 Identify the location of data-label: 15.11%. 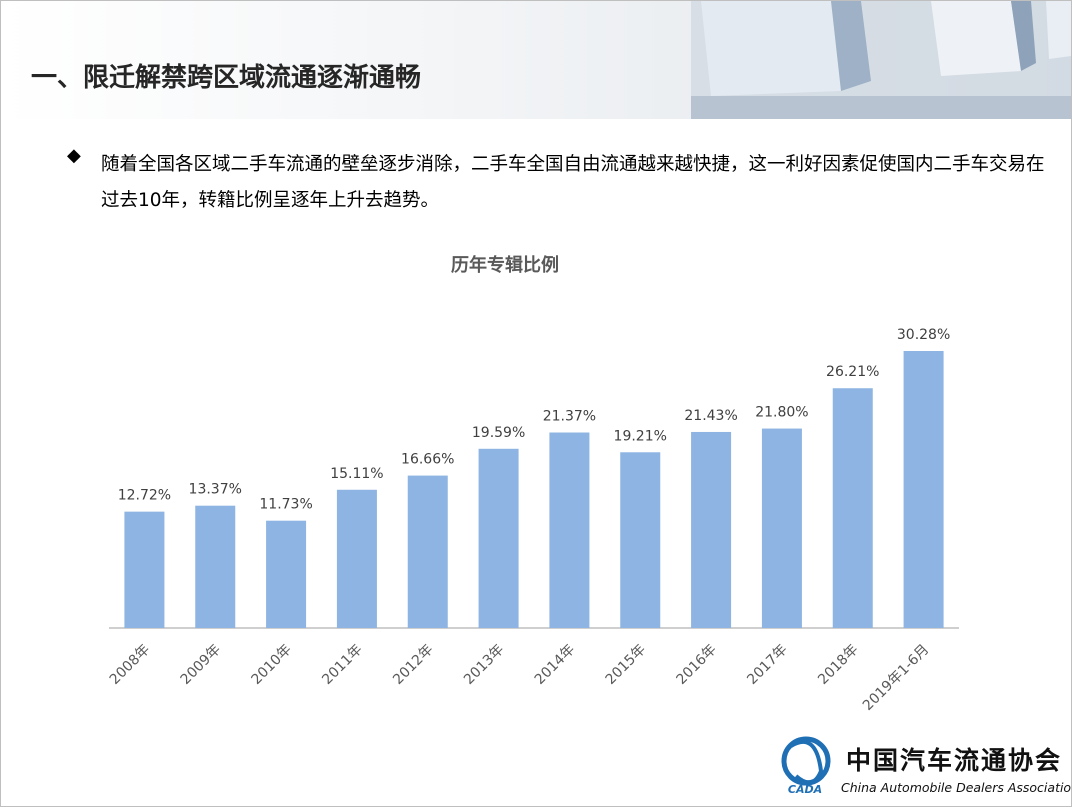
(356, 474).